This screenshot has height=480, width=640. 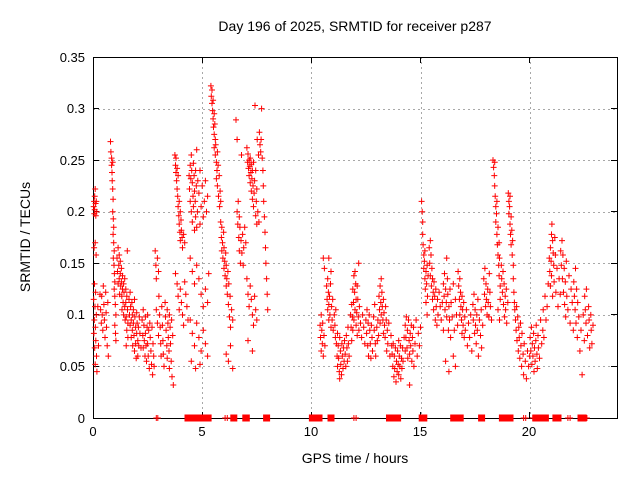 What do you see at coordinates (72, 263) in the screenshot?
I see `y-tick-label: 0.15` at bounding box center [72, 263].